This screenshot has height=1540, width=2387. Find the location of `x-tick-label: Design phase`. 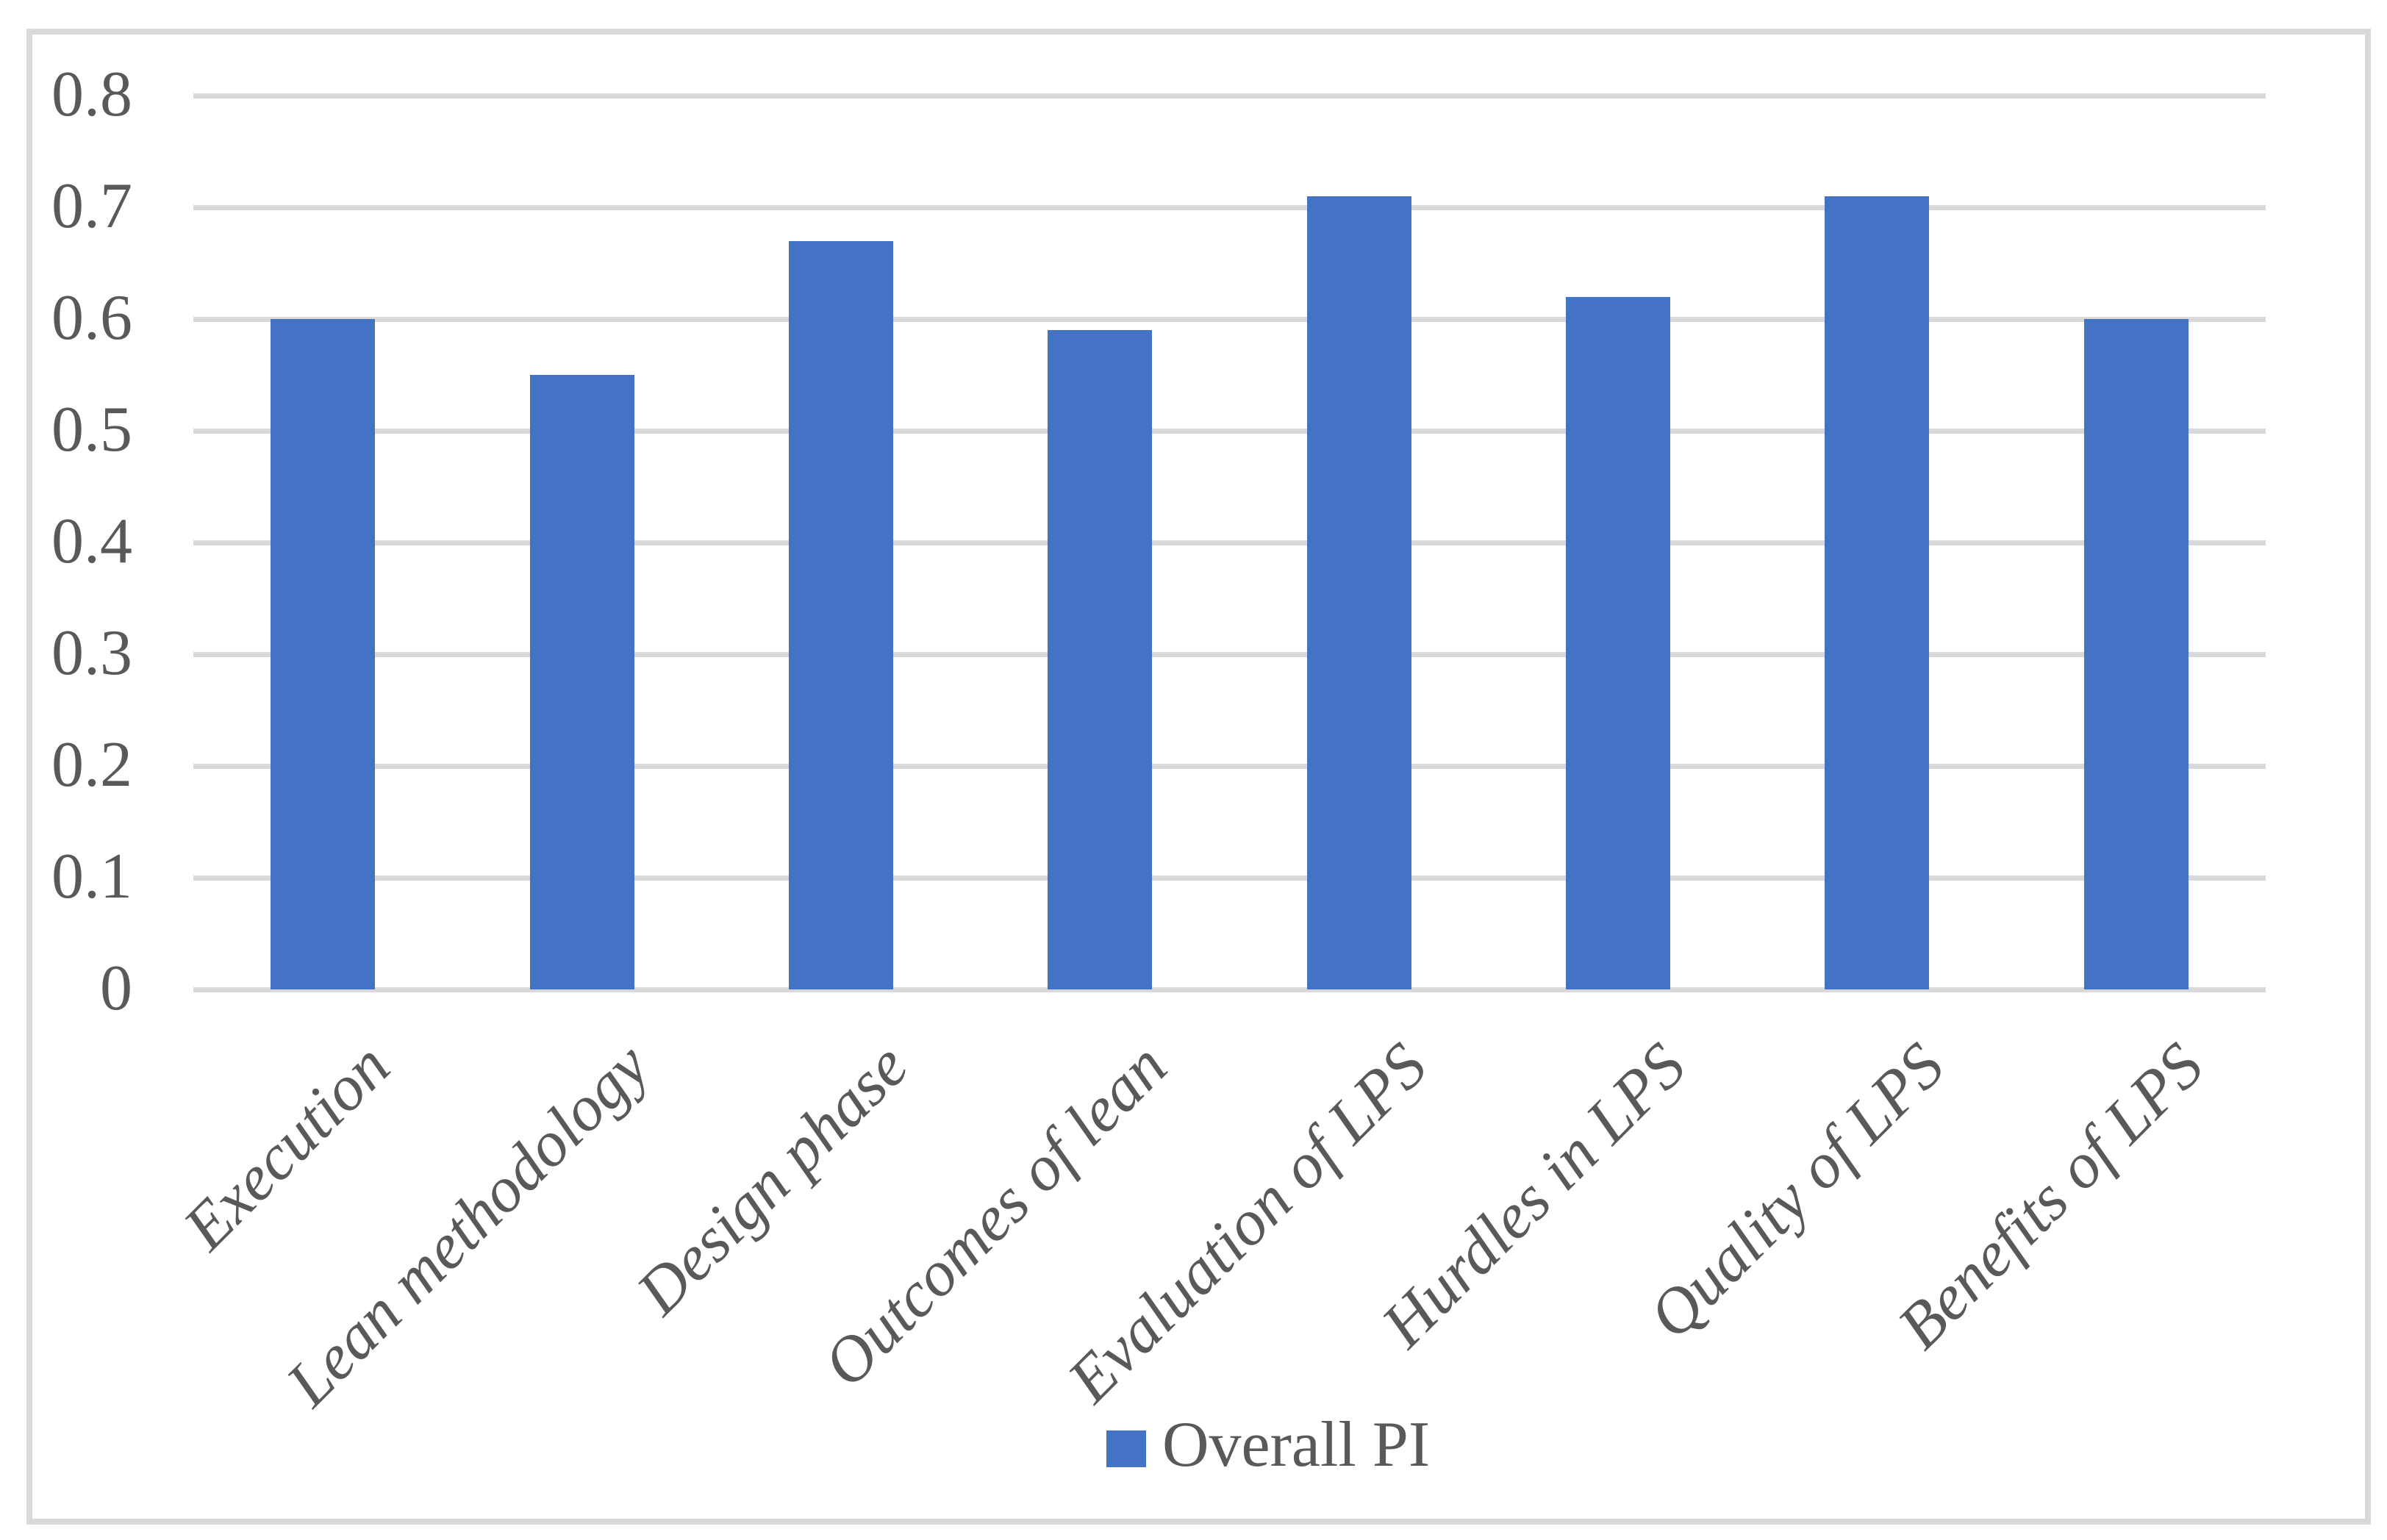

x-tick-label: Design phase is located at coordinates (773, 1179).